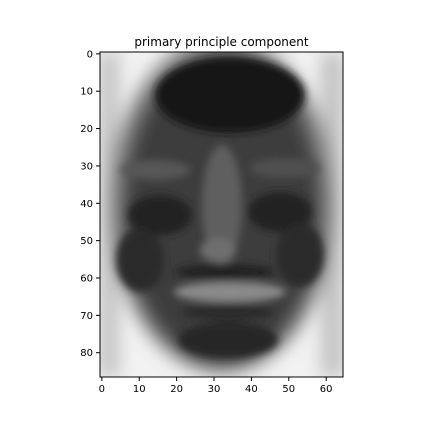 The width and height of the screenshot is (432, 432). Describe the element at coordinates (222, 205) in the screenshot. I see `nose-bridge` at that location.